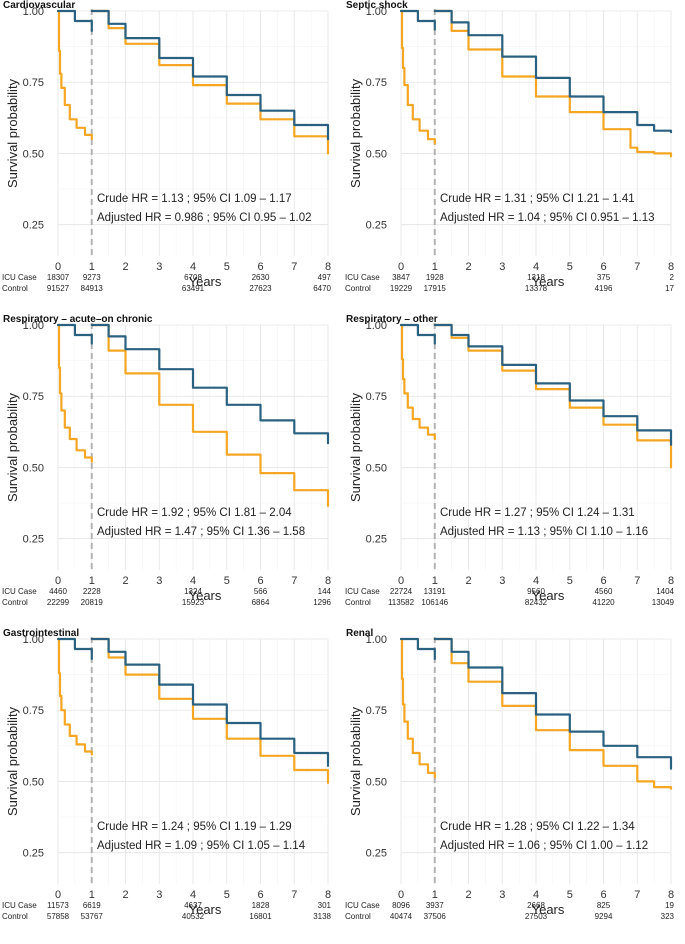 This screenshot has height=944, width=685. I want to click on risk-table-count: 566, so click(261, 591).